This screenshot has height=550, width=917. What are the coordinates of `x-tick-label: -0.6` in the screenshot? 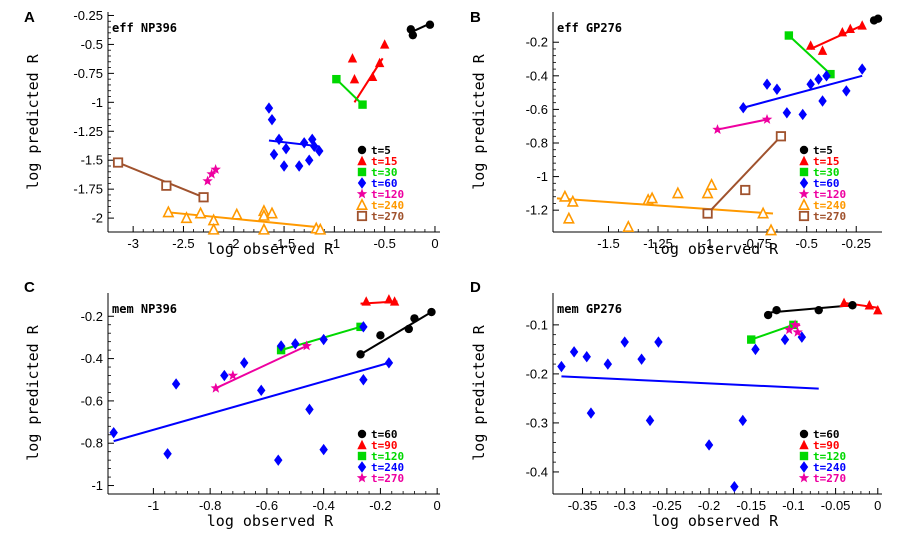 It's located at (267, 505).